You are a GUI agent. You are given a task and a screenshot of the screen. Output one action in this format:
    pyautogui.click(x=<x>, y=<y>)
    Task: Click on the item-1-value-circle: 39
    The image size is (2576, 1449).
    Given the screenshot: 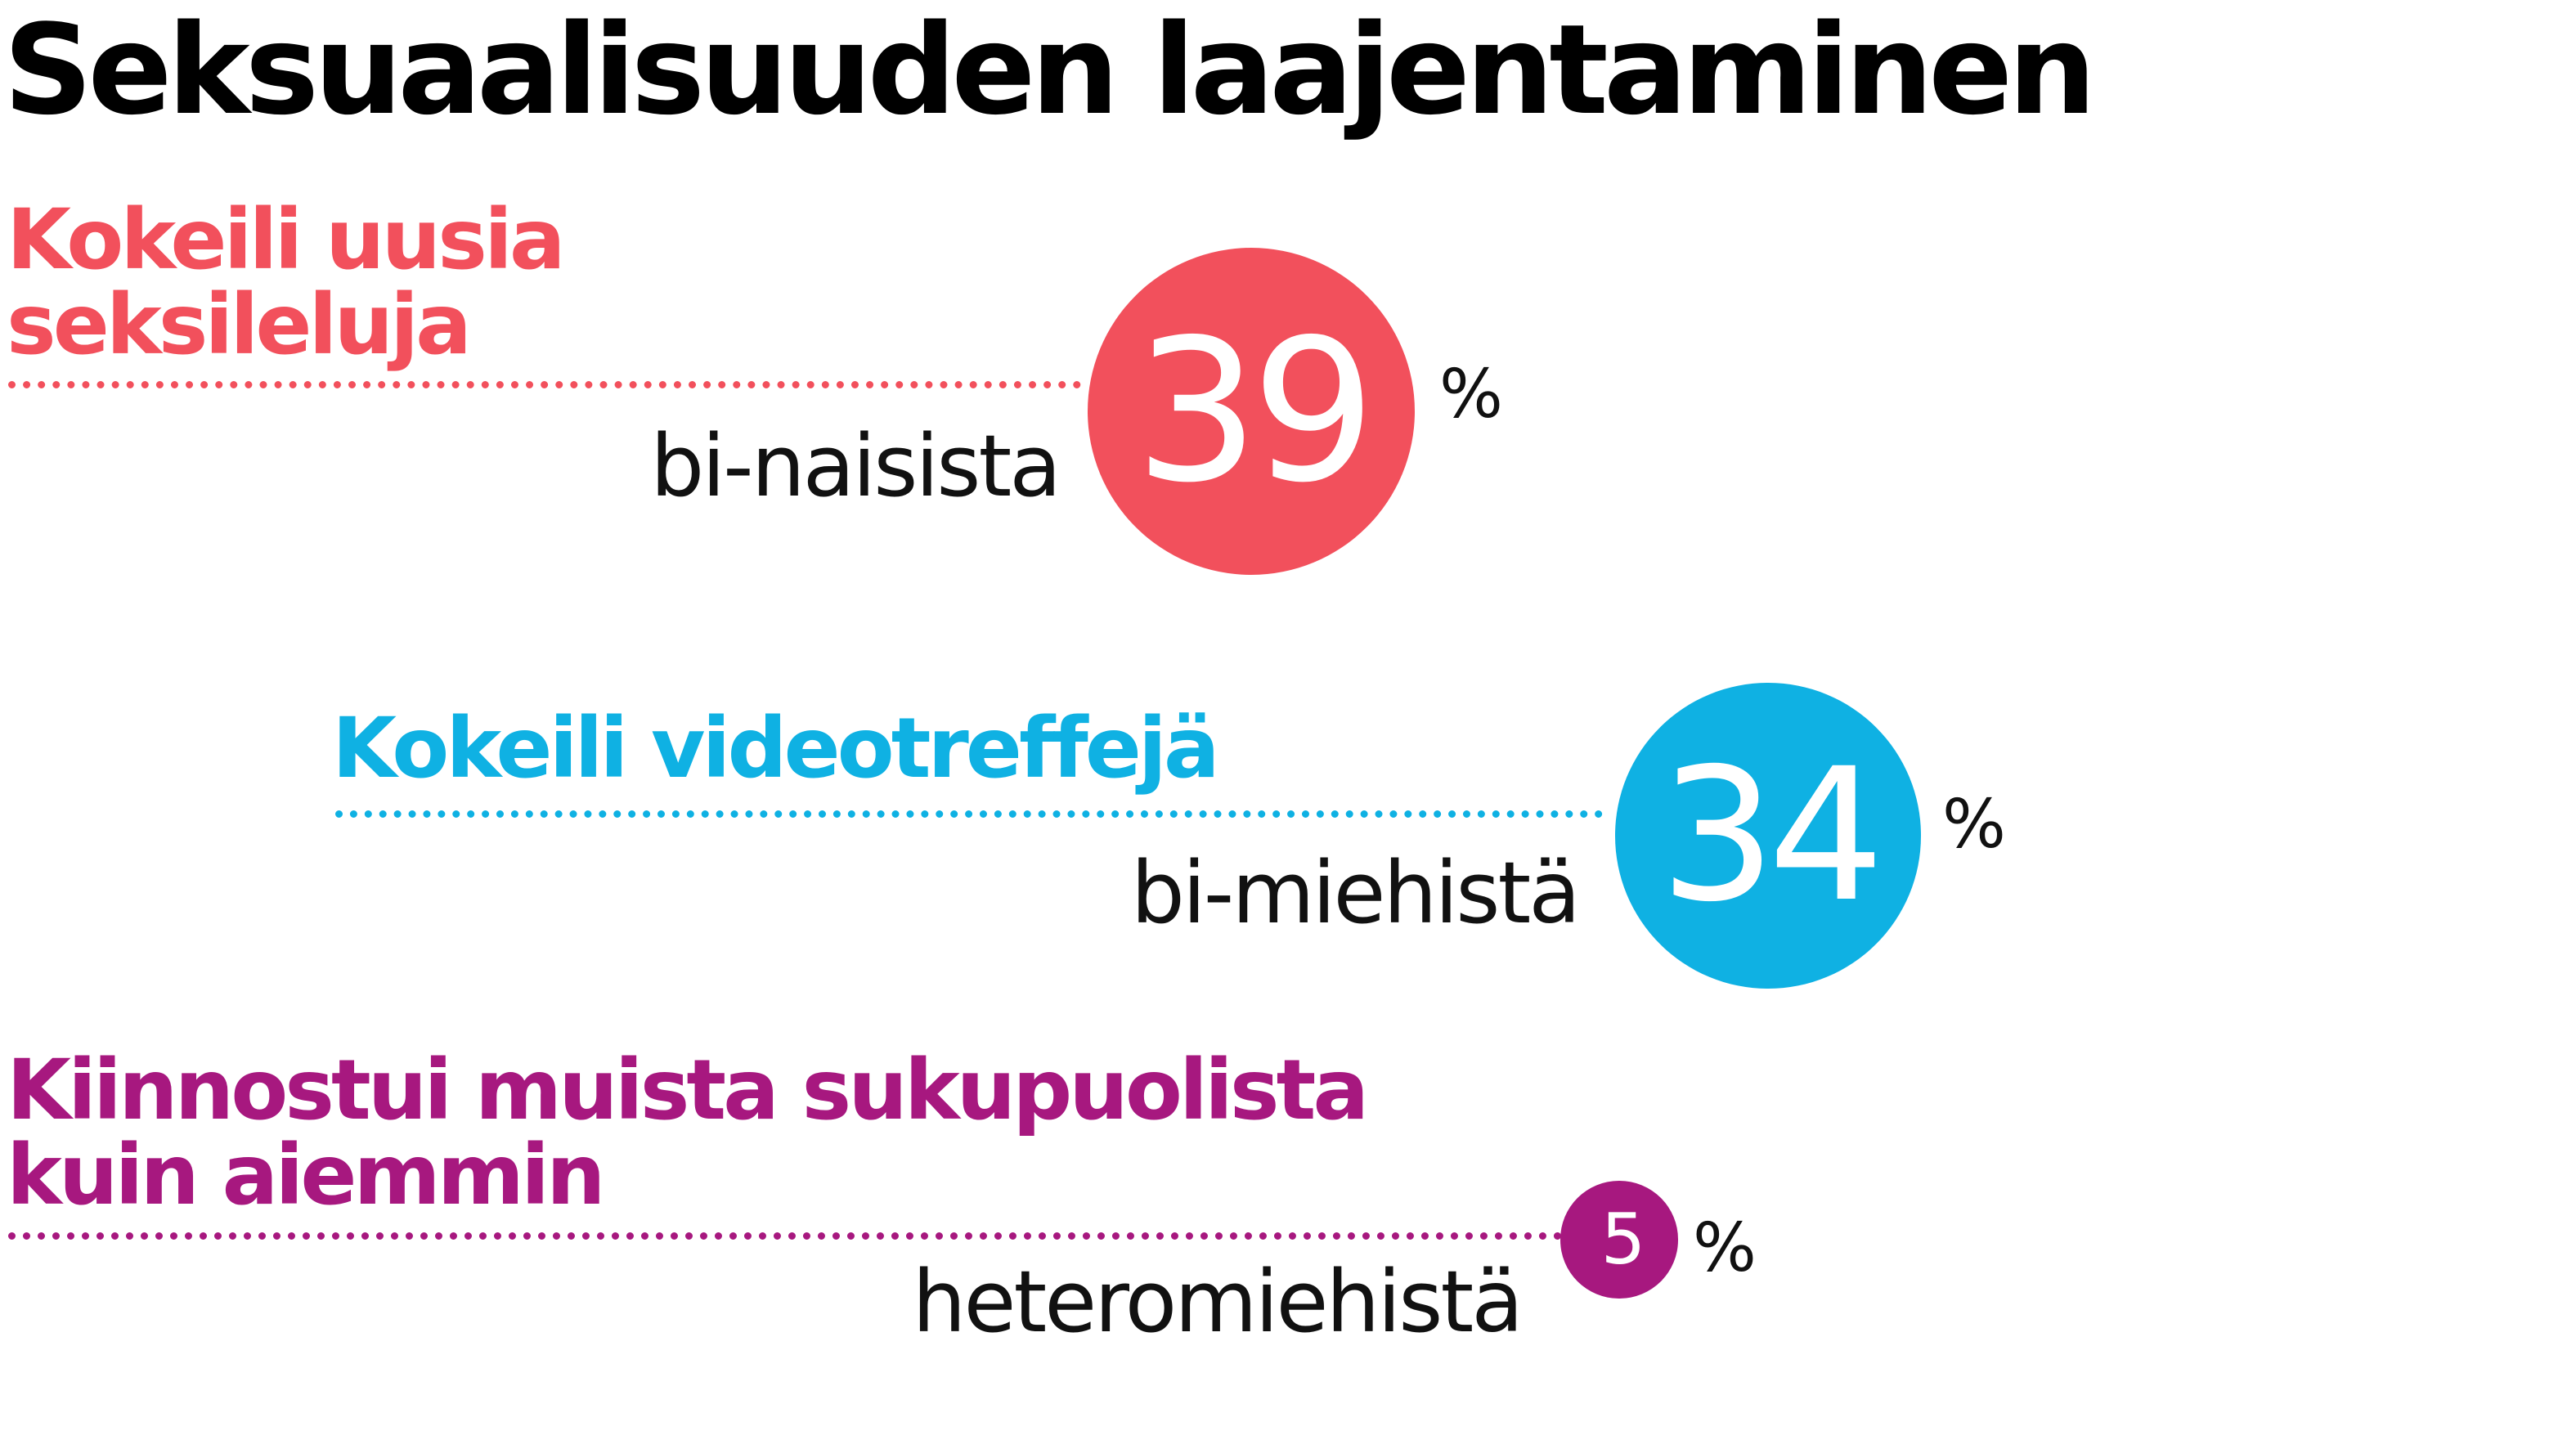 What is the action you would take?
    pyautogui.click(x=1251, y=411)
    